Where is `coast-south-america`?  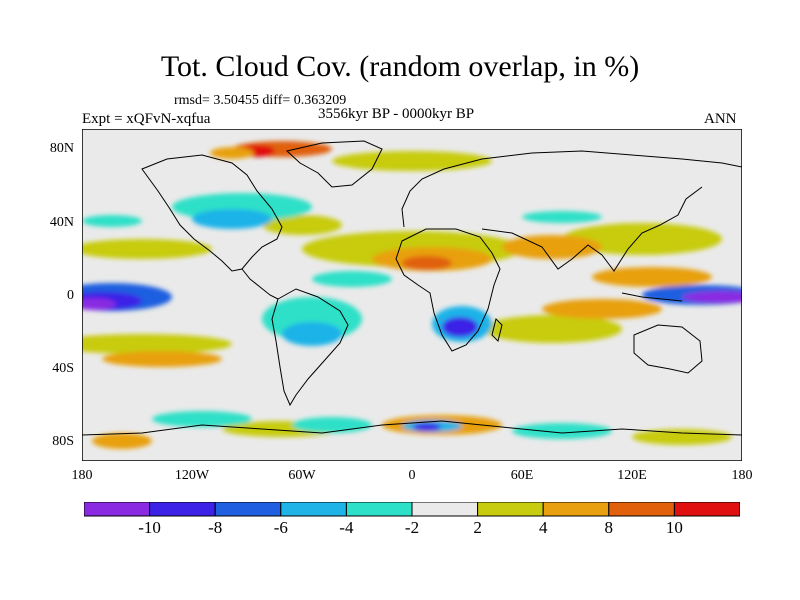 coast-south-america is located at coordinates (310, 347).